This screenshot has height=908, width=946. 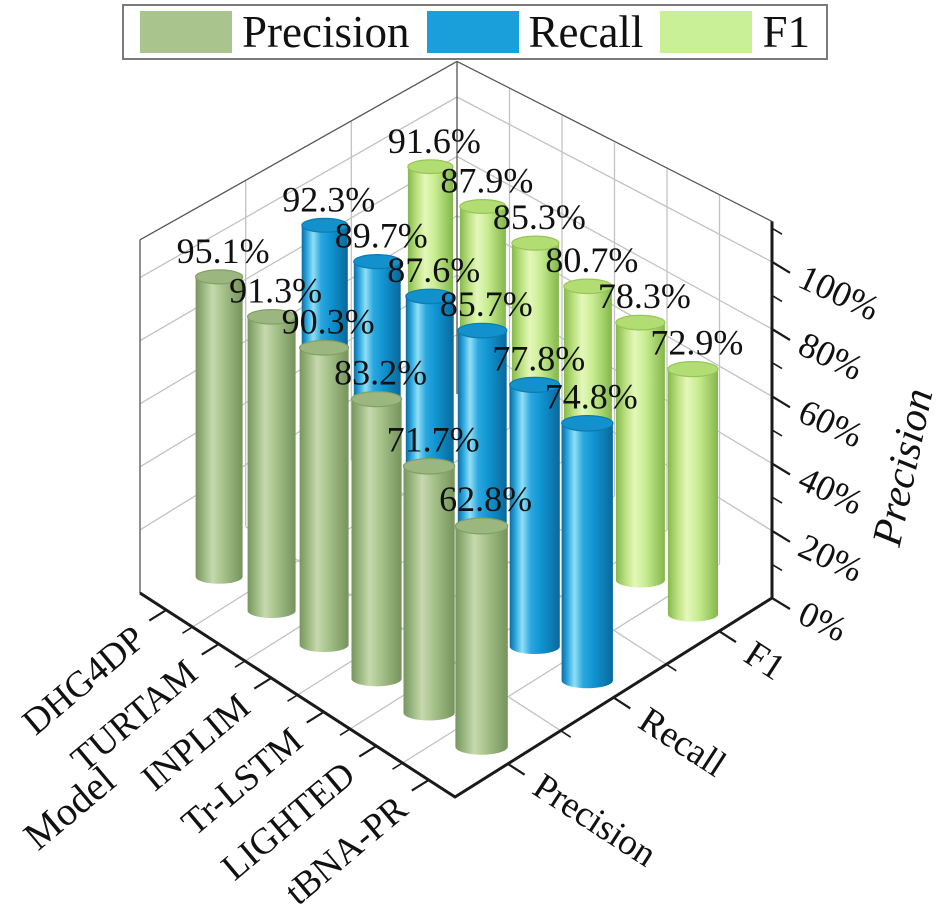 I want to click on legend-item-recall: Recall, so click(x=535, y=31).